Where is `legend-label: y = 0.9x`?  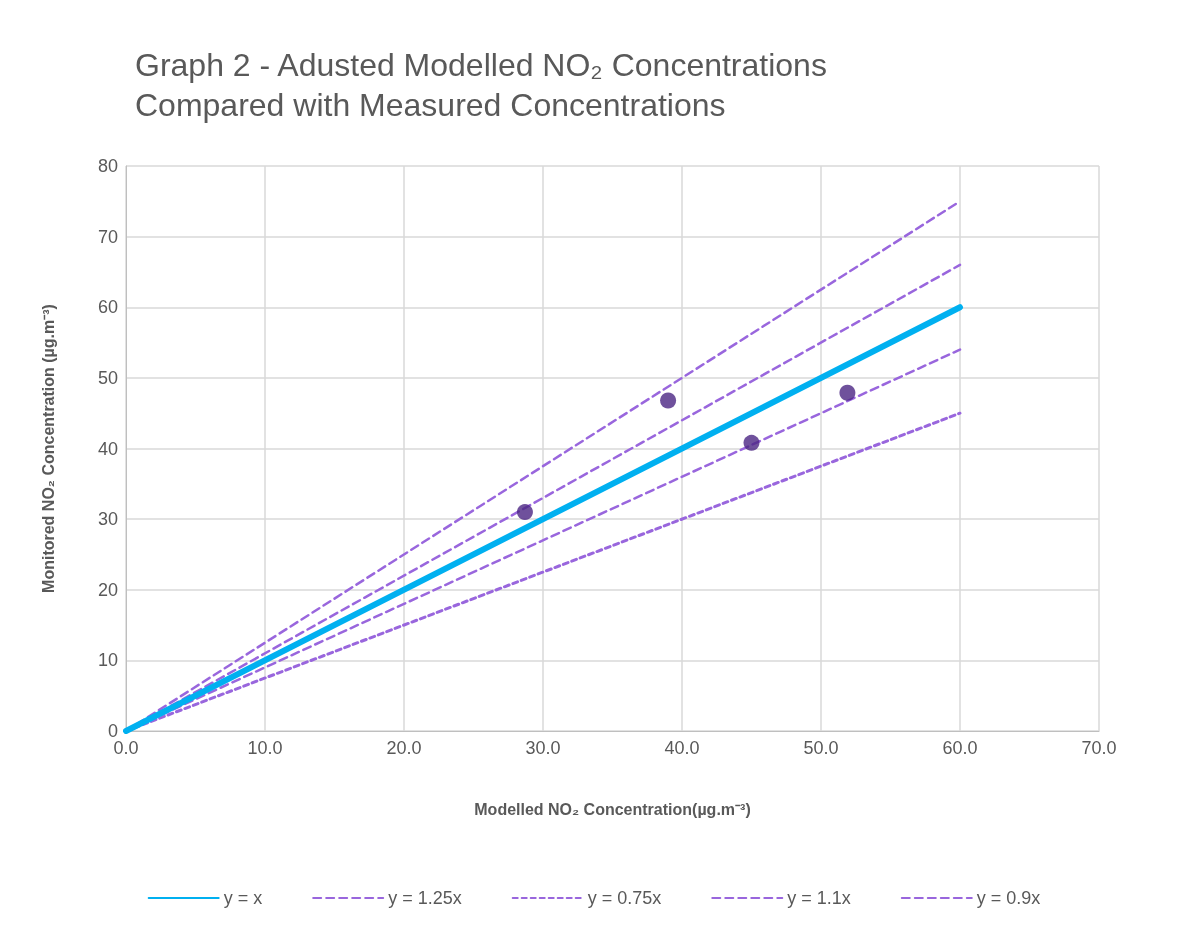
legend-label: y = 0.9x is located at coordinates (1008, 898).